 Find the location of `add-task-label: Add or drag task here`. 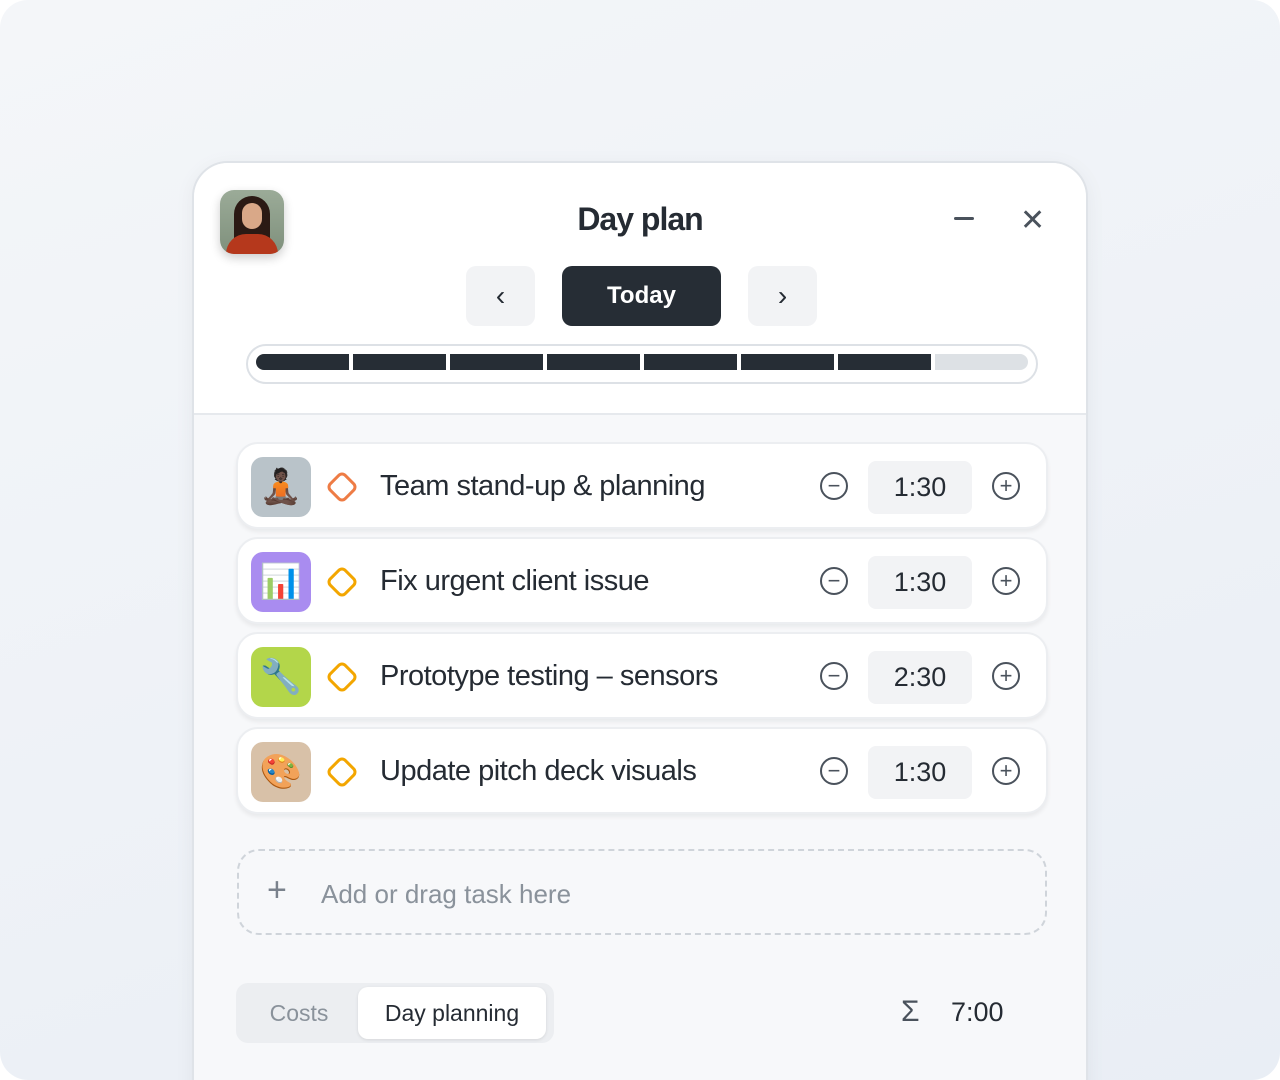

add-task-label: Add or drag task here is located at coordinates (446, 894).